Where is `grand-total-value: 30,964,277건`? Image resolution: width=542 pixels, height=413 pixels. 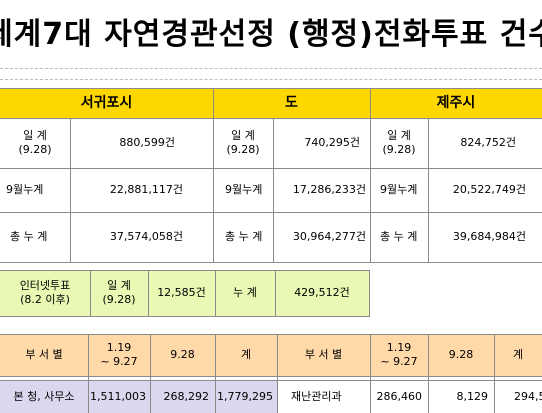
grand-total-value: 30,964,277건 is located at coordinates (329, 236).